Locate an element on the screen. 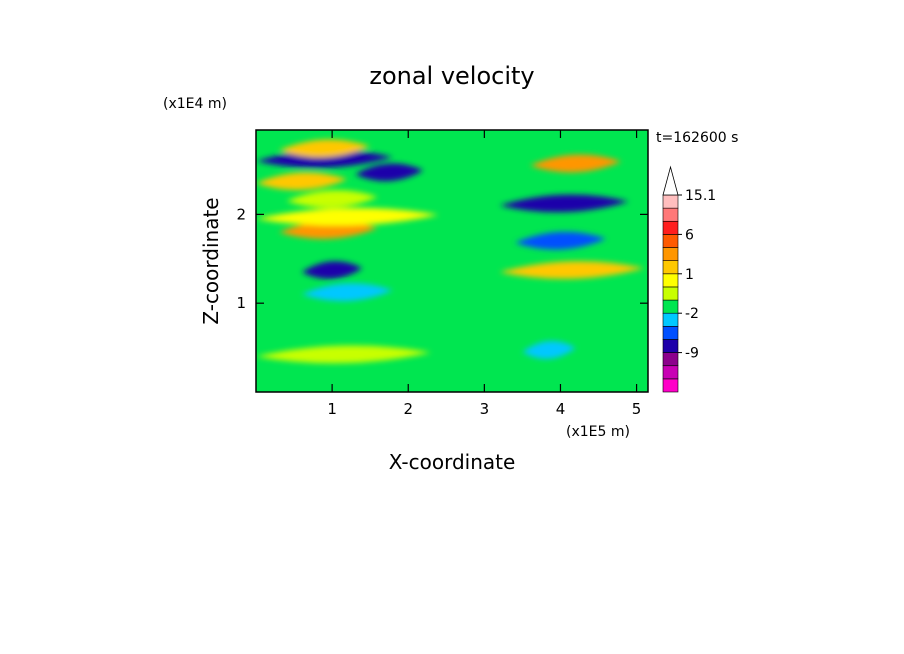 The image size is (904, 654). x-tick-label: 3 is located at coordinates (485, 409).